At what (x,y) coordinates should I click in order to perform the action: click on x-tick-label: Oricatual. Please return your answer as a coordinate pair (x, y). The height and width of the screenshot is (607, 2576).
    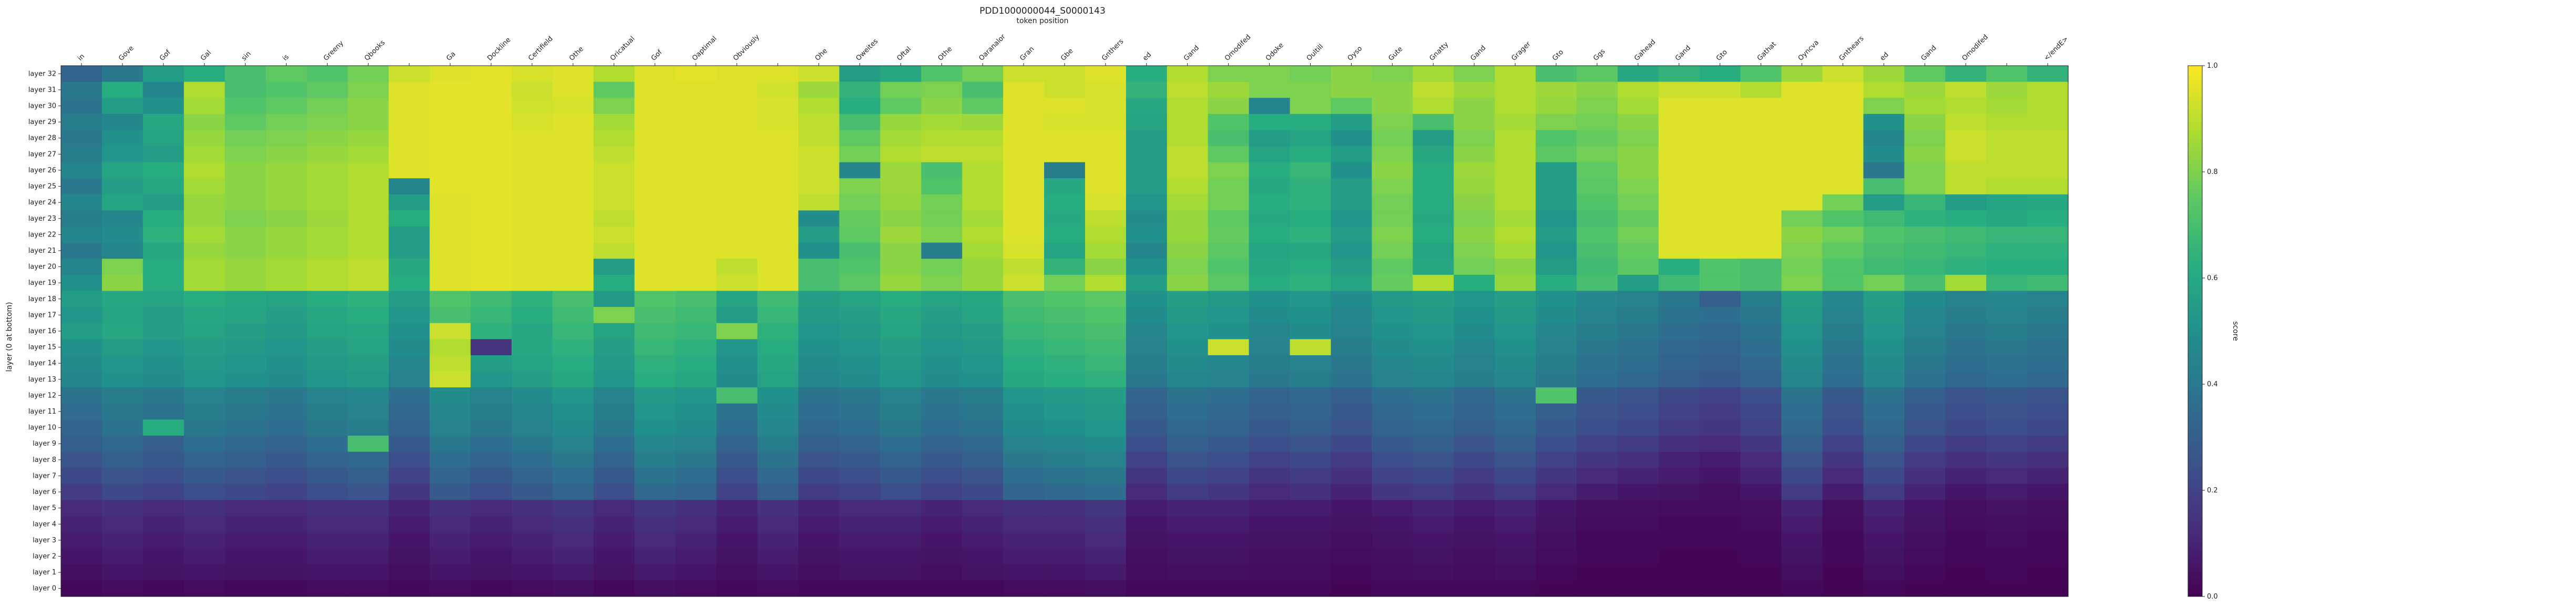
    Looking at the image, I should click on (622, 49).